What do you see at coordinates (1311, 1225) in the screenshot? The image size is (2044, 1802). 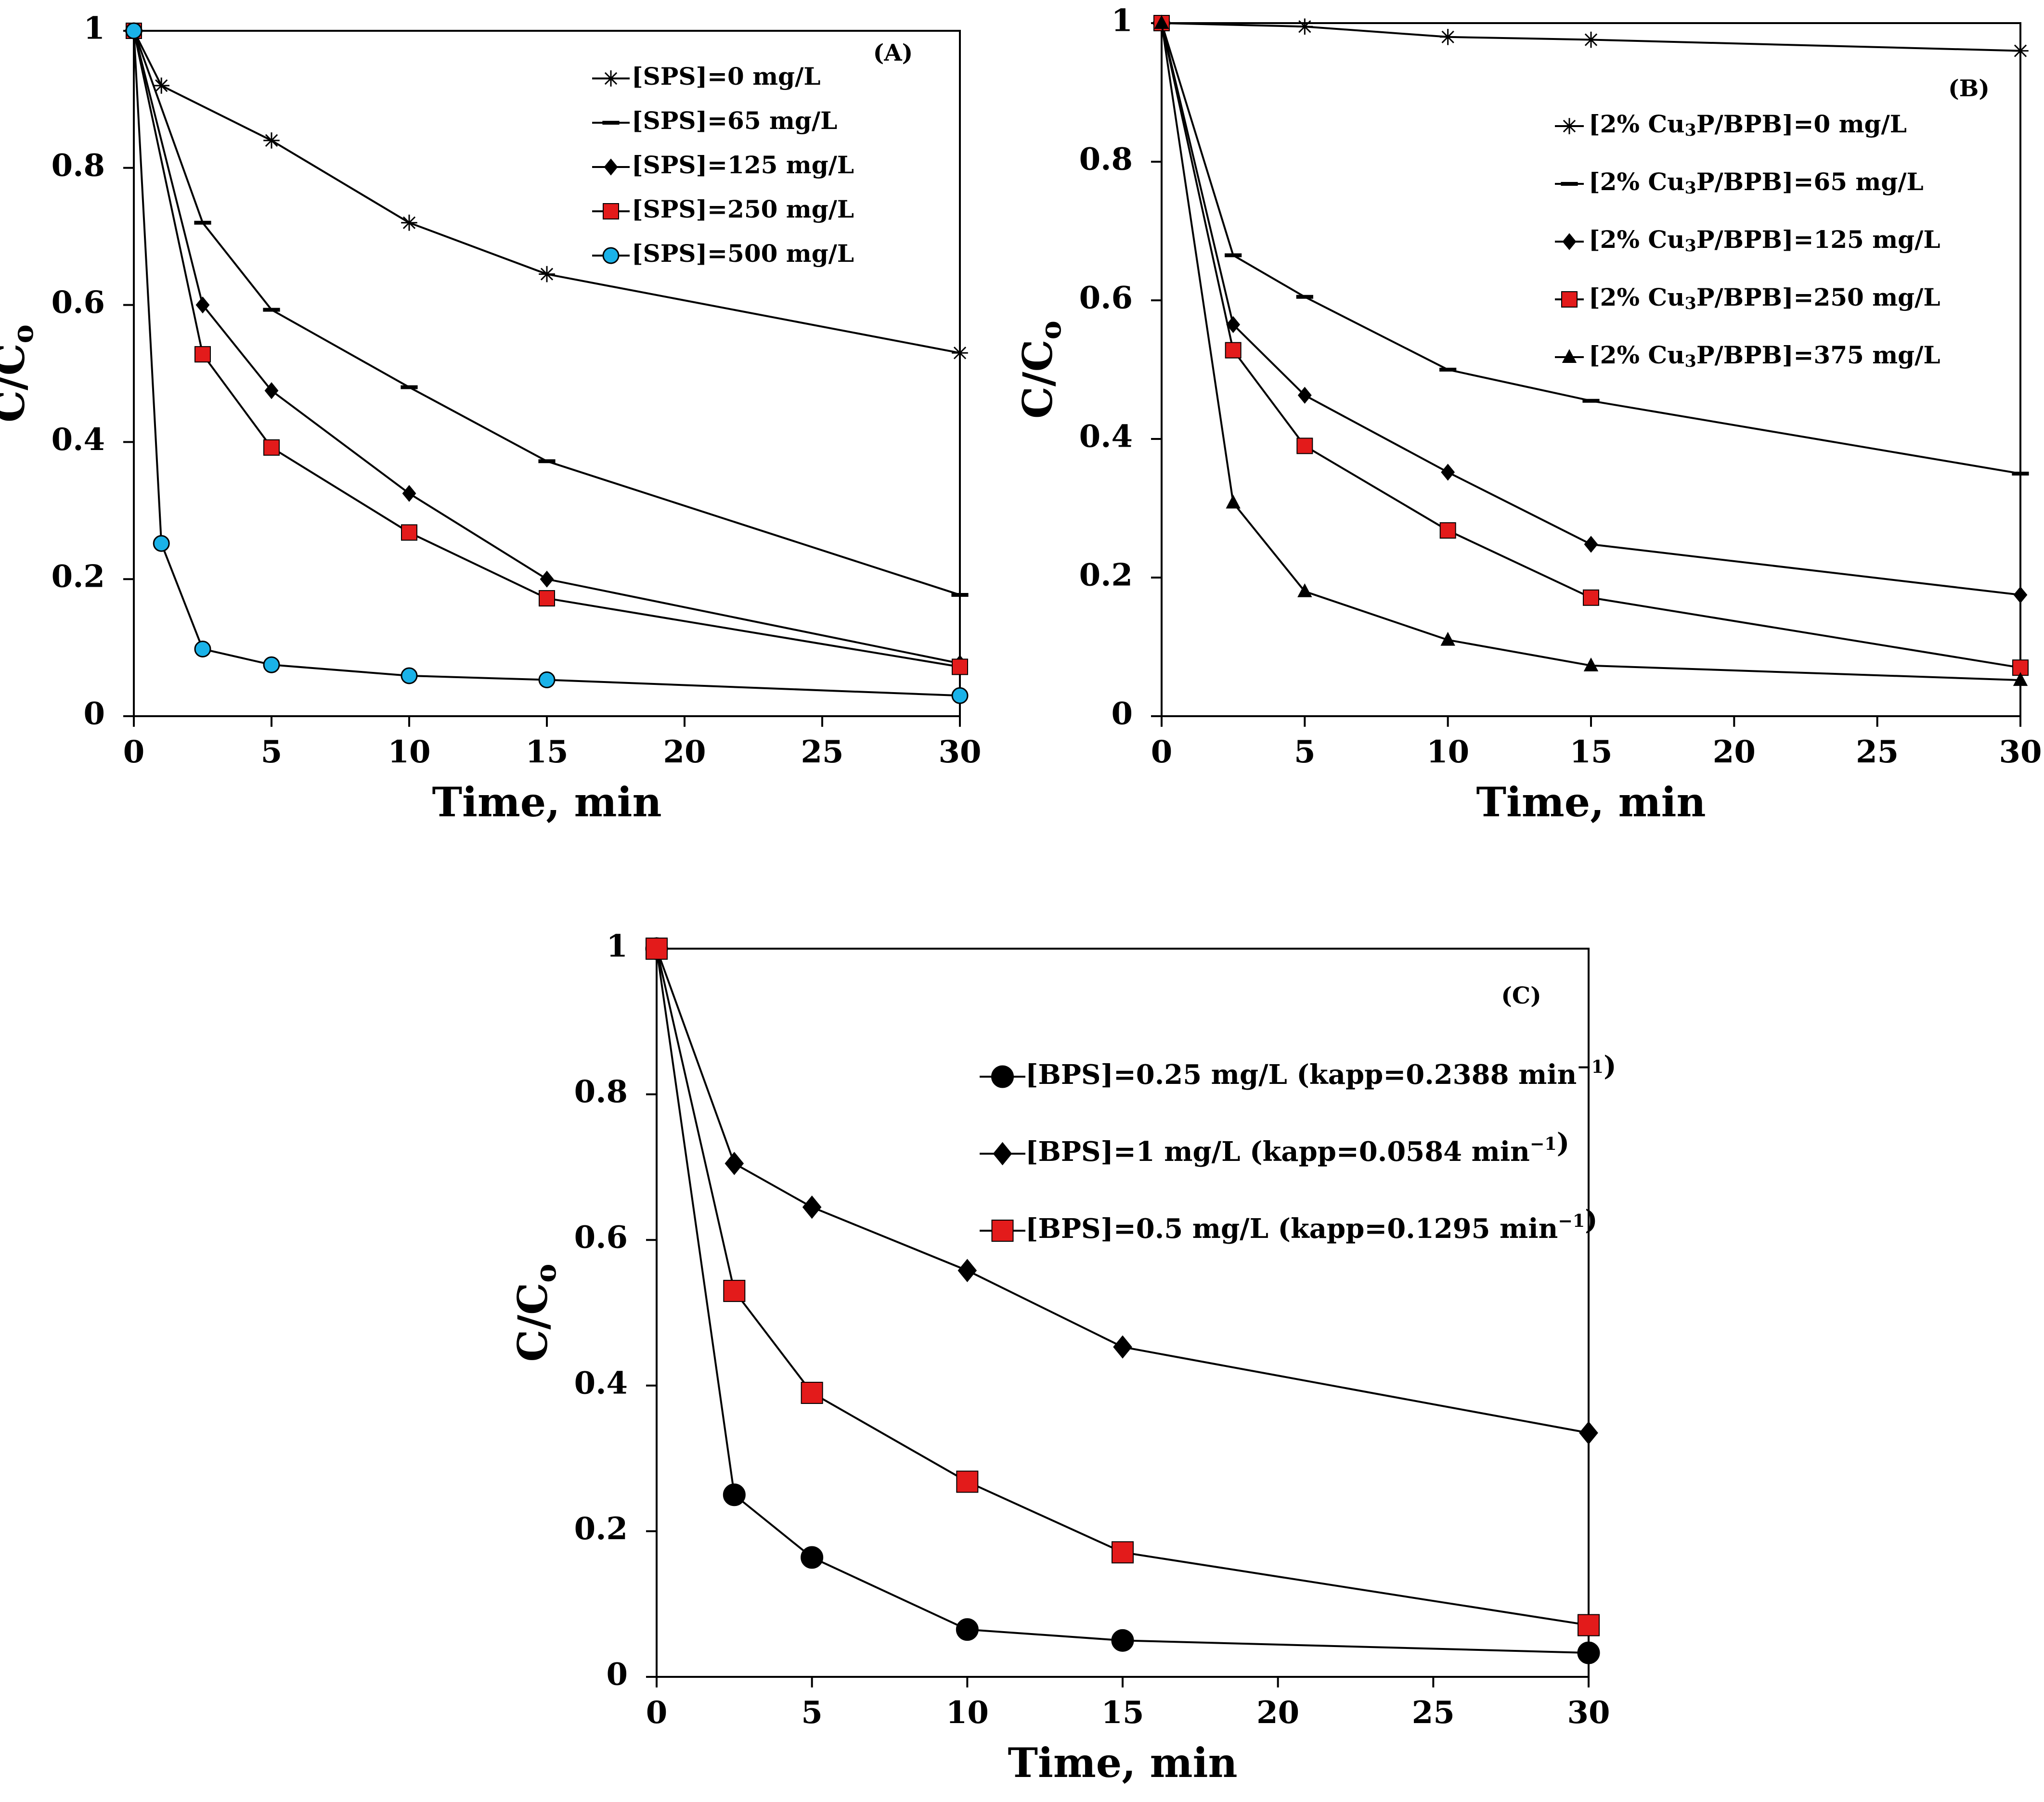 I see `legend-label: [BPS]=0.5 mg/L (kapp=0.1295 min−1)` at bounding box center [1311, 1225].